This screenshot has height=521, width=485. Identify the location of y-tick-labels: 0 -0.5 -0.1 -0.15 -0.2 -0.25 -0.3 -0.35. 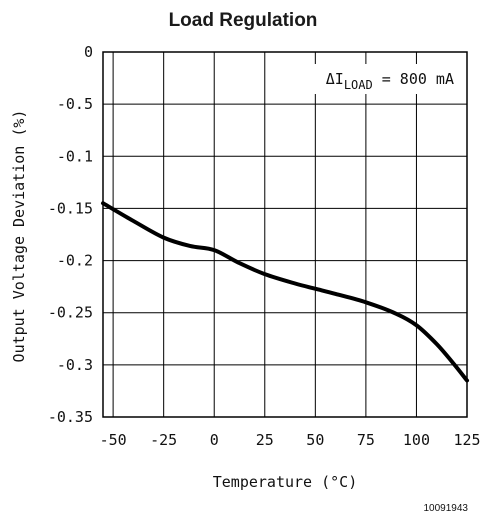
(70, 234).